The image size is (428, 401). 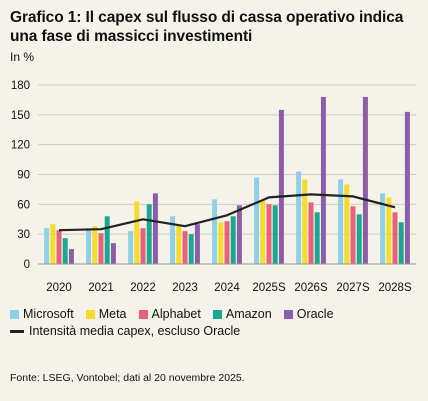 What do you see at coordinates (248, 314) in the screenshot?
I see `legend-label: Amazon` at bounding box center [248, 314].